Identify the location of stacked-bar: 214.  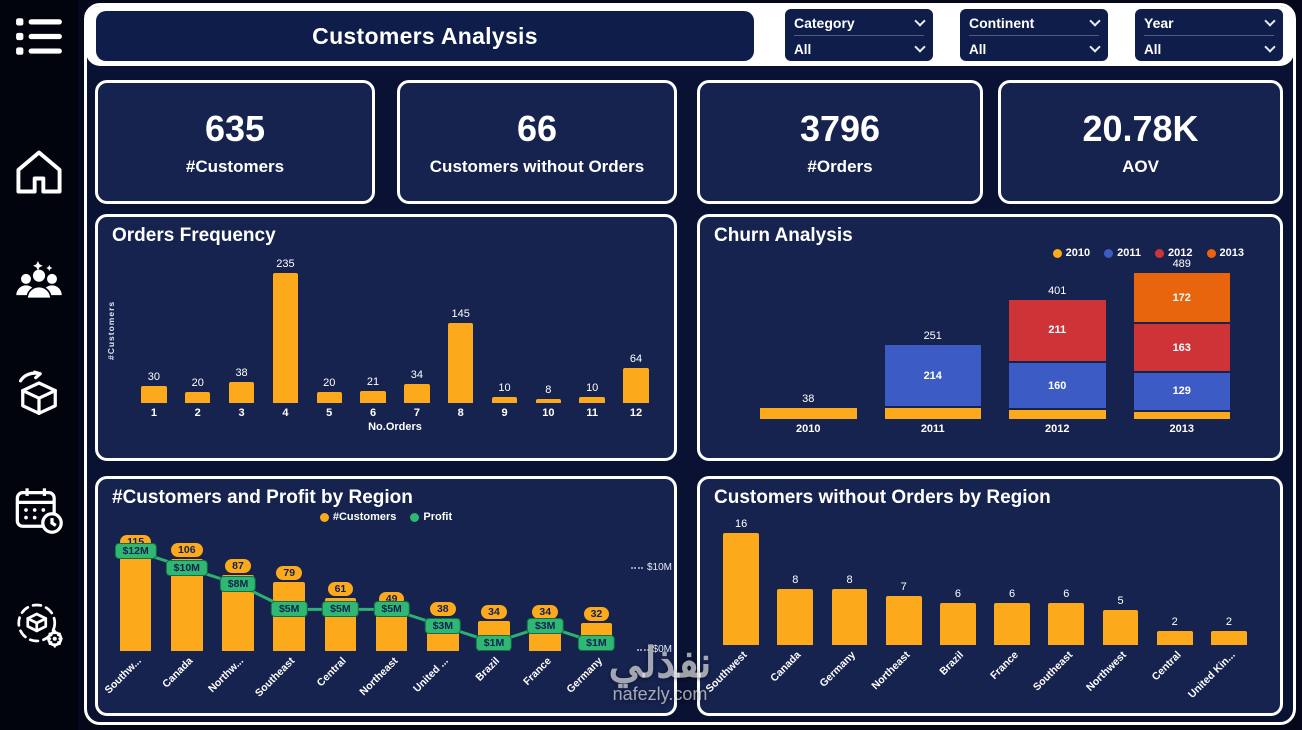
(932, 382).